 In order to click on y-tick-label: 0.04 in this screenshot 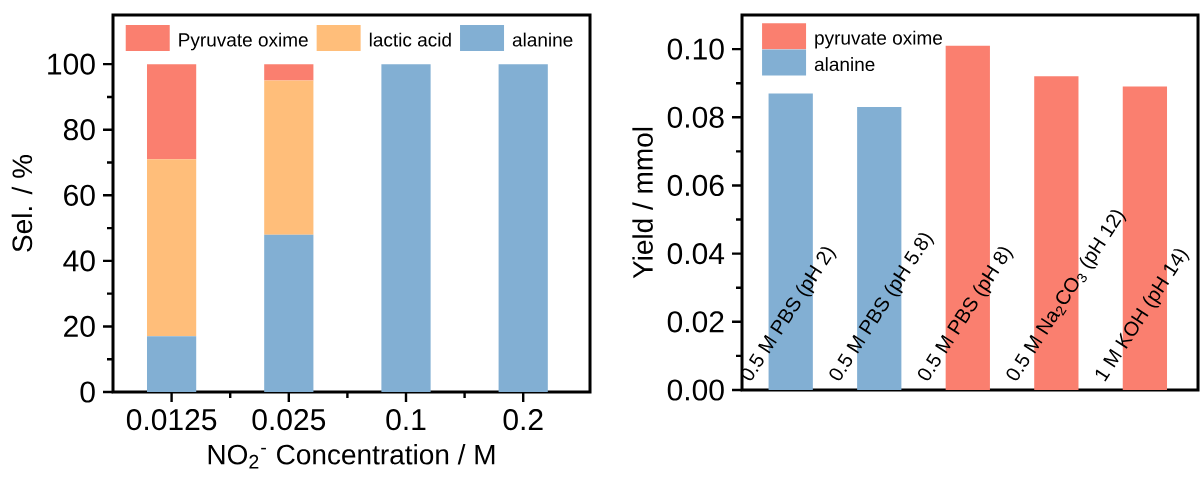, I will do `click(696, 254)`.